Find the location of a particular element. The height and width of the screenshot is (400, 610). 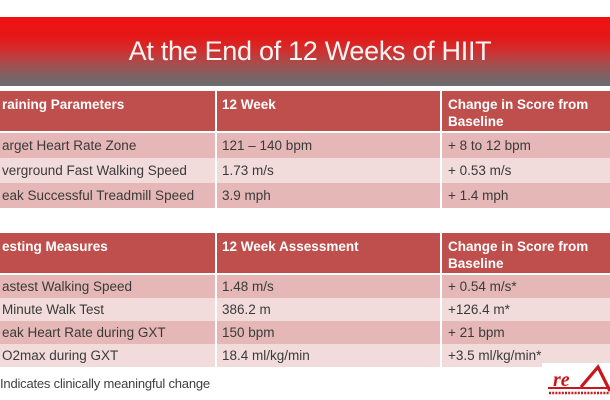

cell-value: 121 – 140 bpm is located at coordinates (327, 145).